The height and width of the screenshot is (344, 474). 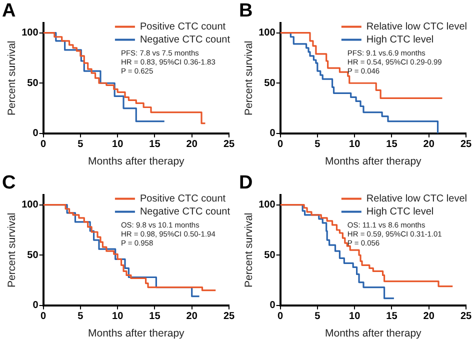 What do you see at coordinates (9, 183) in the screenshot?
I see `chart-title: C` at bounding box center [9, 183].